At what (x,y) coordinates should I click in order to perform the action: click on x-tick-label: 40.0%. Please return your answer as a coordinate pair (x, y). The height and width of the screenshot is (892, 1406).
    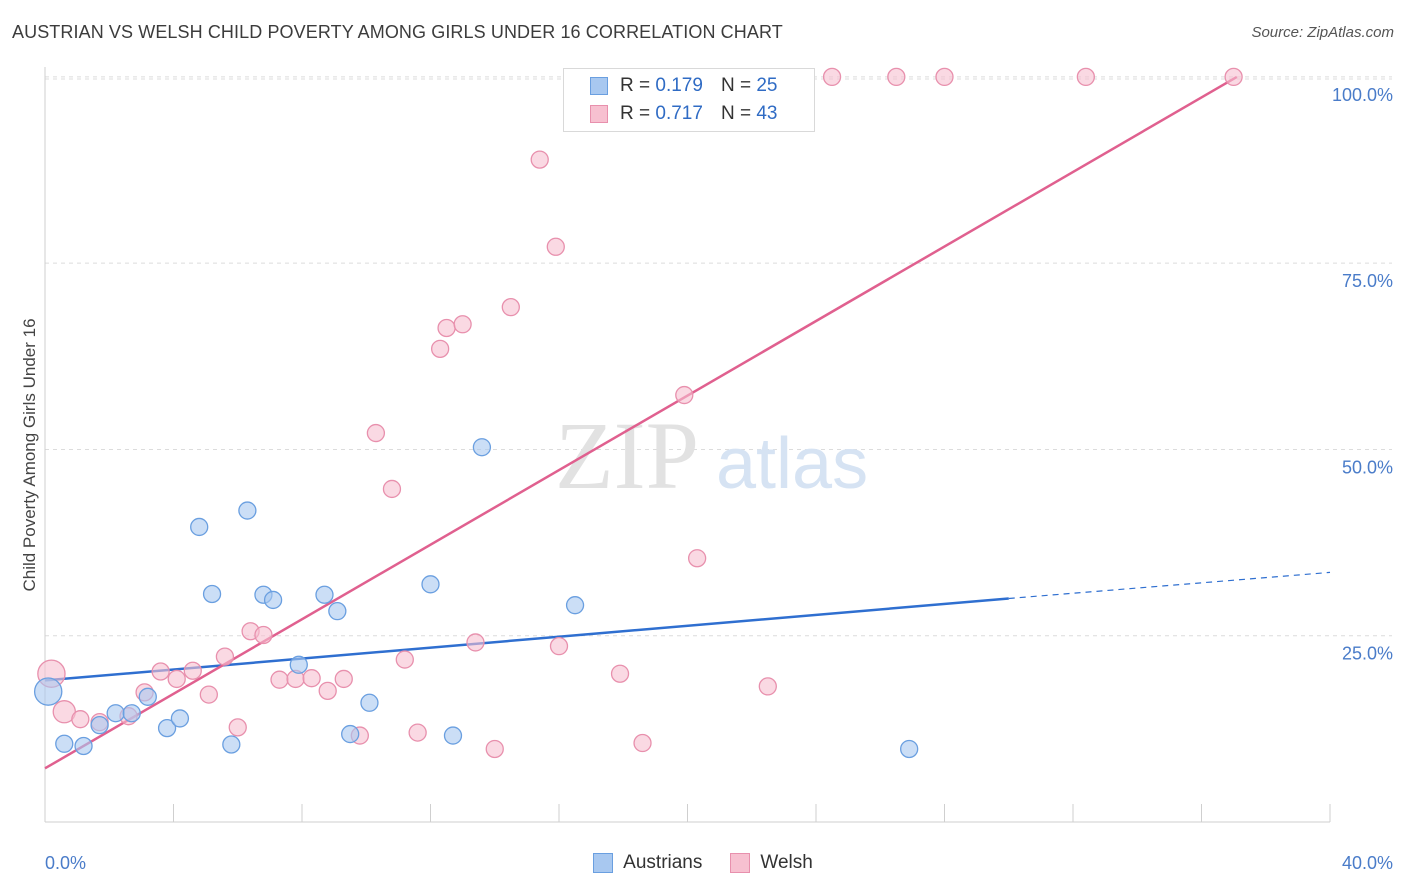
    Looking at the image, I should click on (1367, 863).